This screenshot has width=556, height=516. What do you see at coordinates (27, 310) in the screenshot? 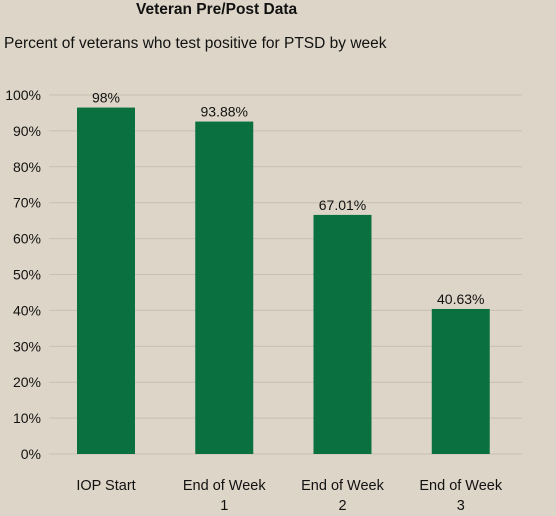
I see `y-tick-label: 40%` at bounding box center [27, 310].